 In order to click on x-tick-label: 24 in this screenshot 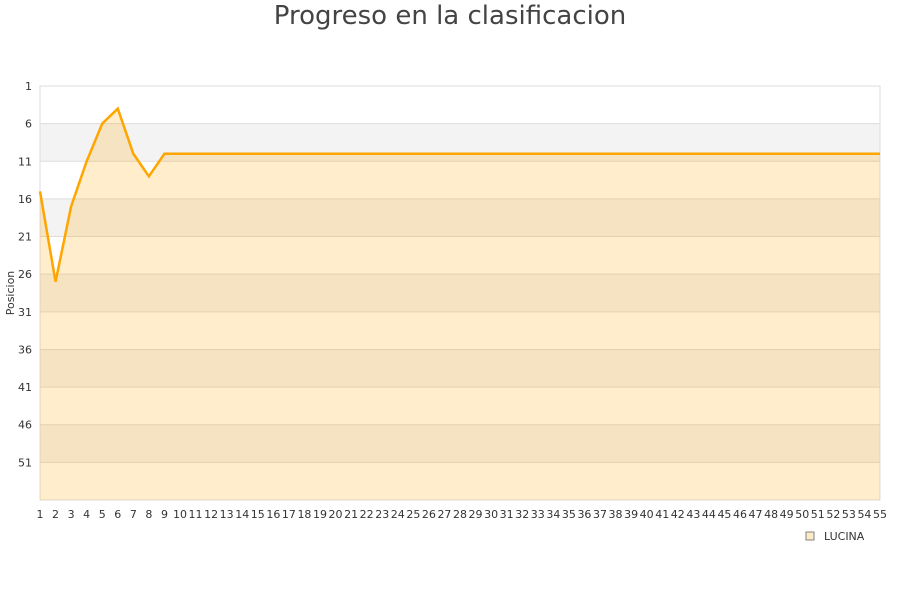, I will do `click(398, 514)`.